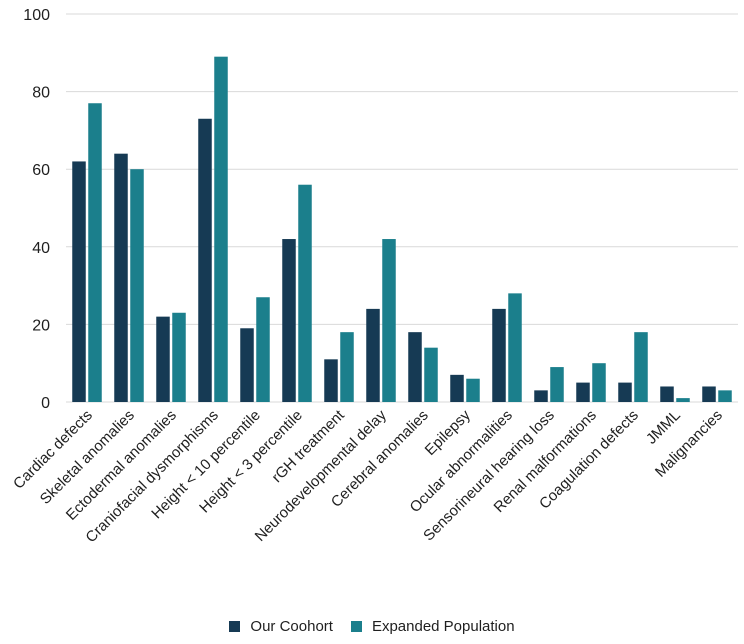  What do you see at coordinates (309, 446) in the screenshot?
I see `x-category-label-6: rGH treatment` at bounding box center [309, 446].